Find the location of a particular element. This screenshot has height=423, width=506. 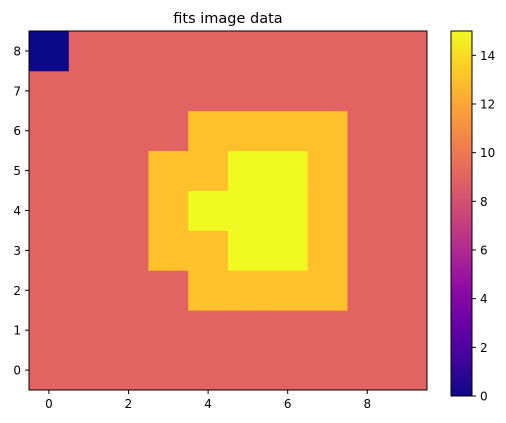

colorbar-tick-label: 2 is located at coordinates (484, 348).